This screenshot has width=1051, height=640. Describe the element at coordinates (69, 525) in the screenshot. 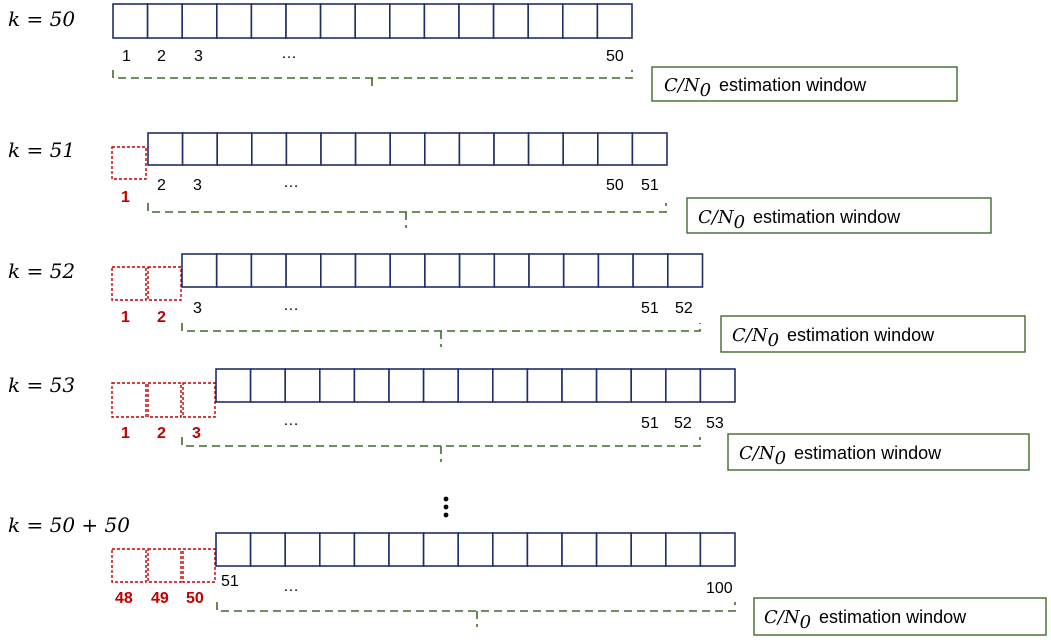

I see `row-label: k = 50 + 50` at that location.